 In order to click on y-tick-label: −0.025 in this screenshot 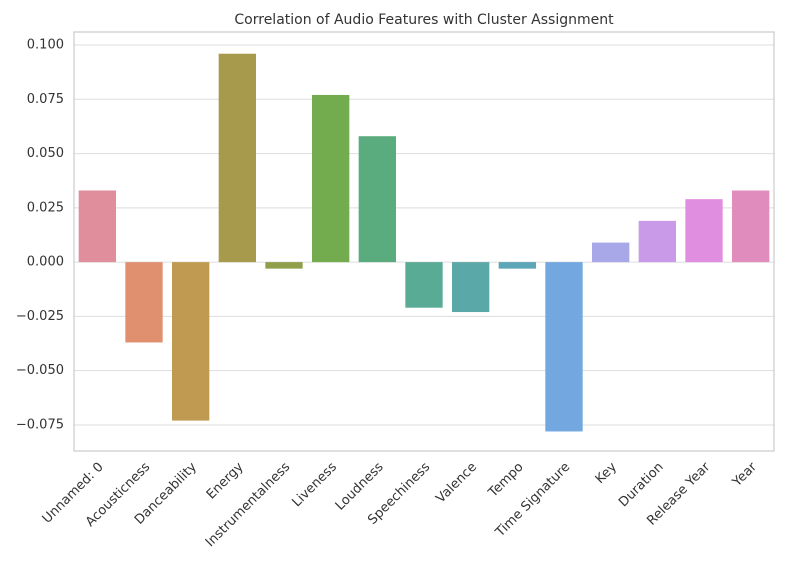, I will do `click(40, 316)`.